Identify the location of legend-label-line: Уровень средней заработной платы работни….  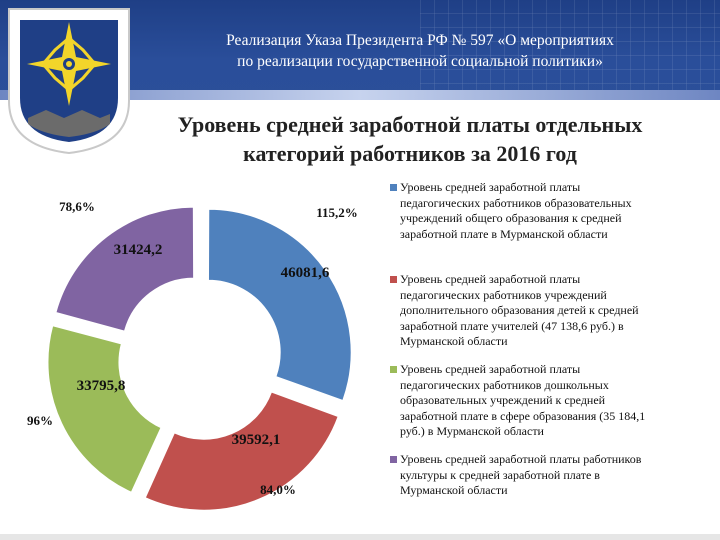
(521, 459).